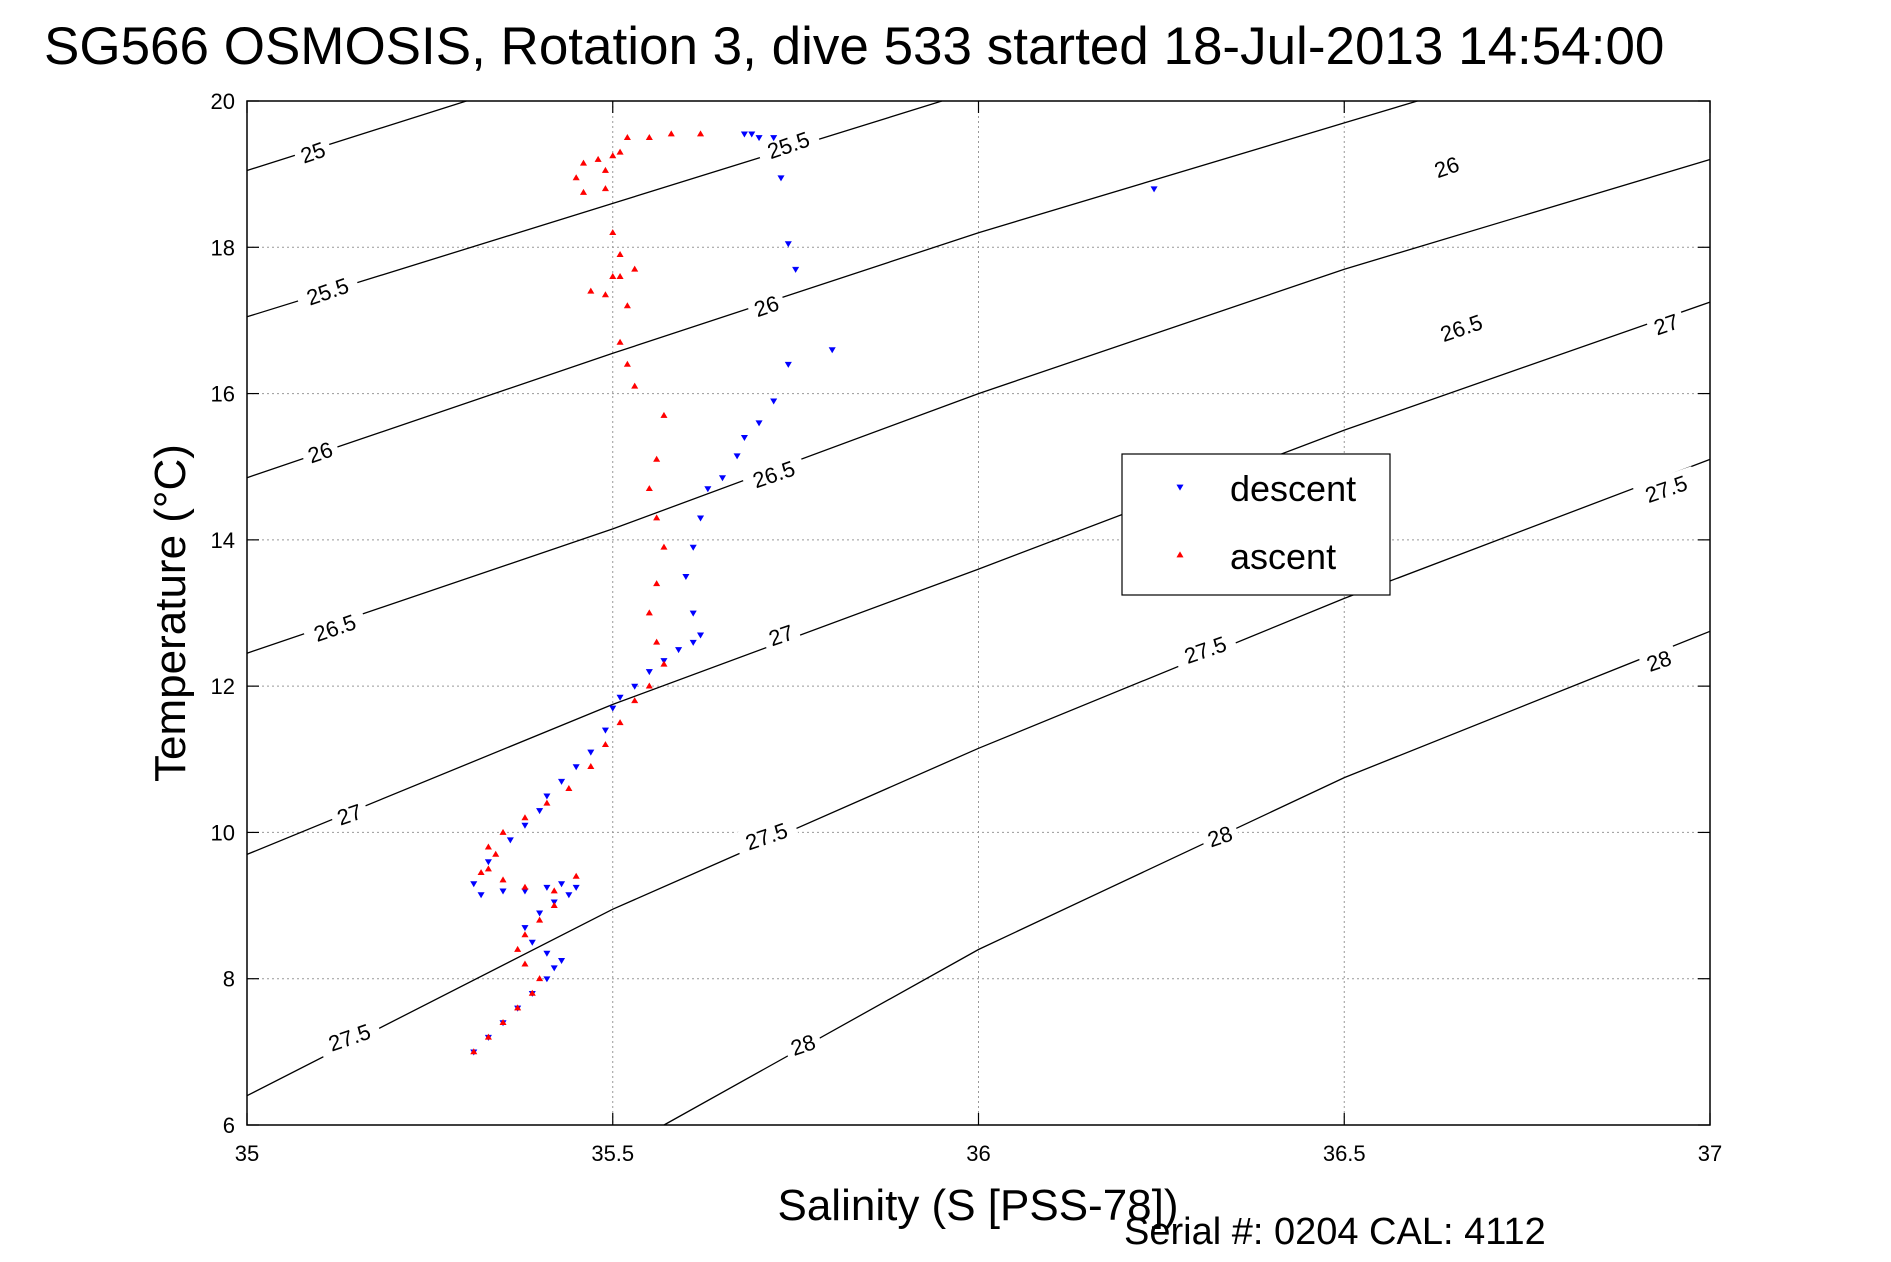 Image resolution: width=1891 pixels, height=1262 pixels. I want to click on ascent-legend-marker, so click(1180, 554).